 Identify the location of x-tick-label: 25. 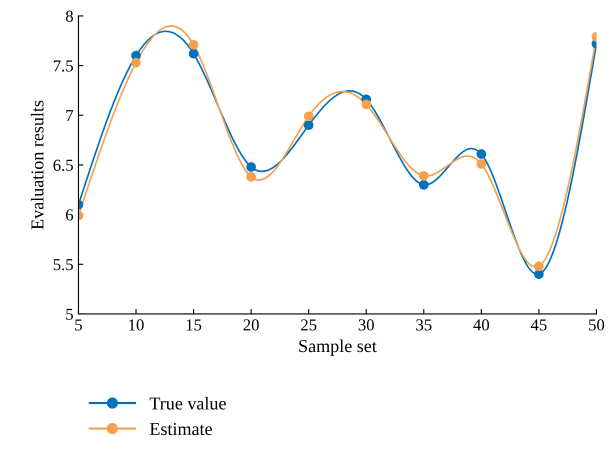
(308, 325).